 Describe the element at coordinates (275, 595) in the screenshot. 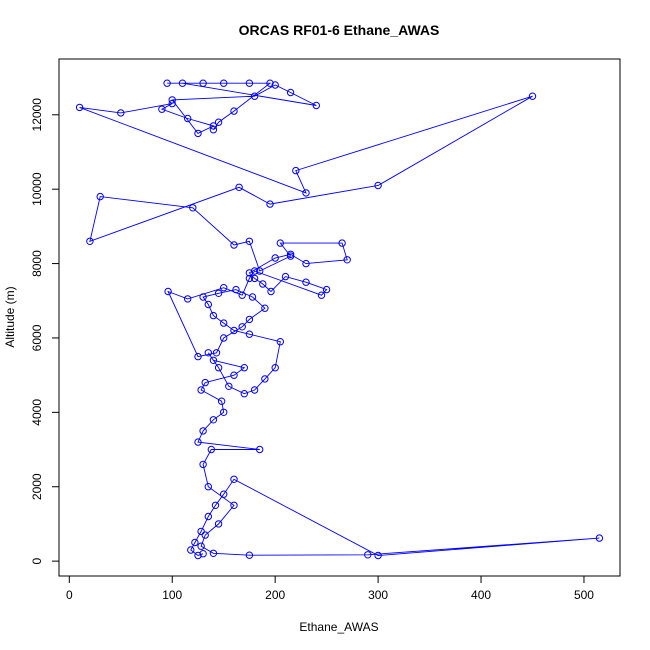

I see `x-tick-label: 200` at that location.